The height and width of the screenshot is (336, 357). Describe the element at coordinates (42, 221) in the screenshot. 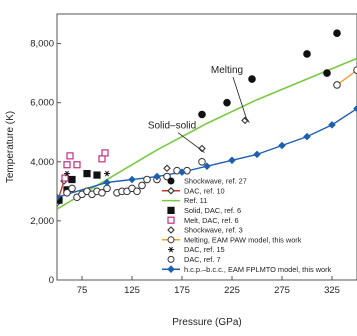

I see `y-tick-label: 2,000` at that location.